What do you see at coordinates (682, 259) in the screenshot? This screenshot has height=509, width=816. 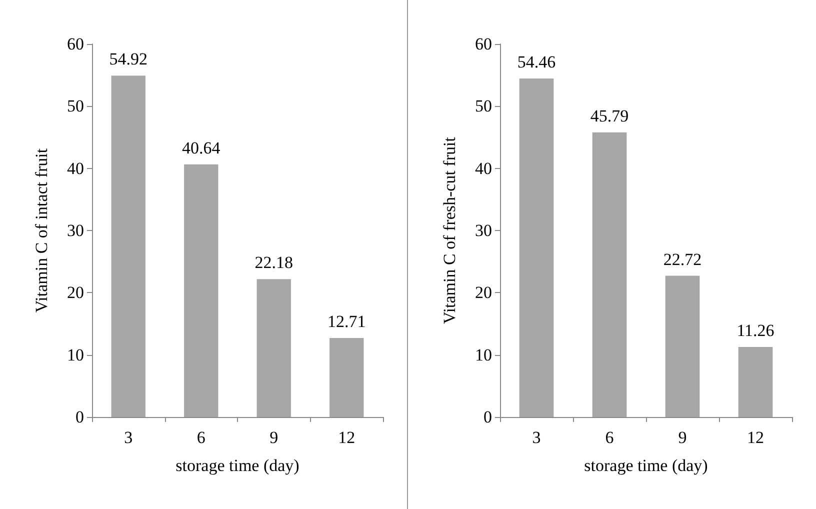 I see `data-label: 22.72` at bounding box center [682, 259].